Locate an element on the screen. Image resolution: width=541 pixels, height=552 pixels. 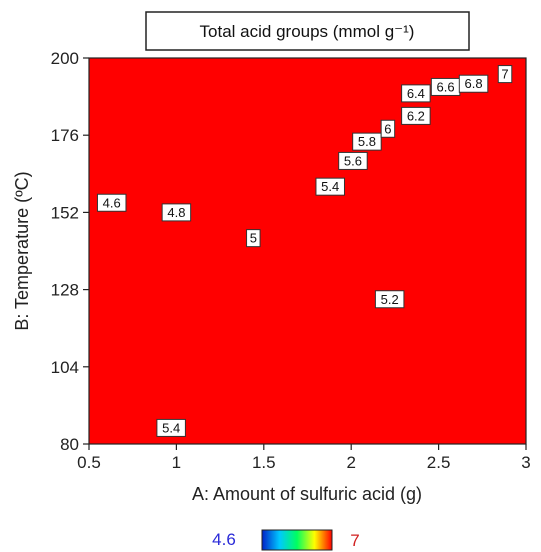
title-box is located at coordinates (307, 31).